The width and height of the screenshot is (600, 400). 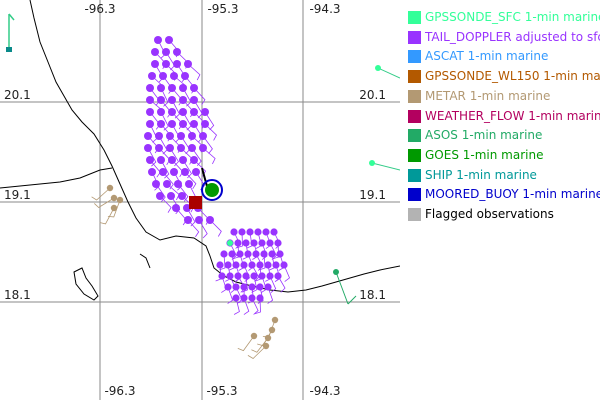 What do you see at coordinates (372, 95) in the screenshot?
I see `lat-label-right: 20.1` at bounding box center [372, 95].